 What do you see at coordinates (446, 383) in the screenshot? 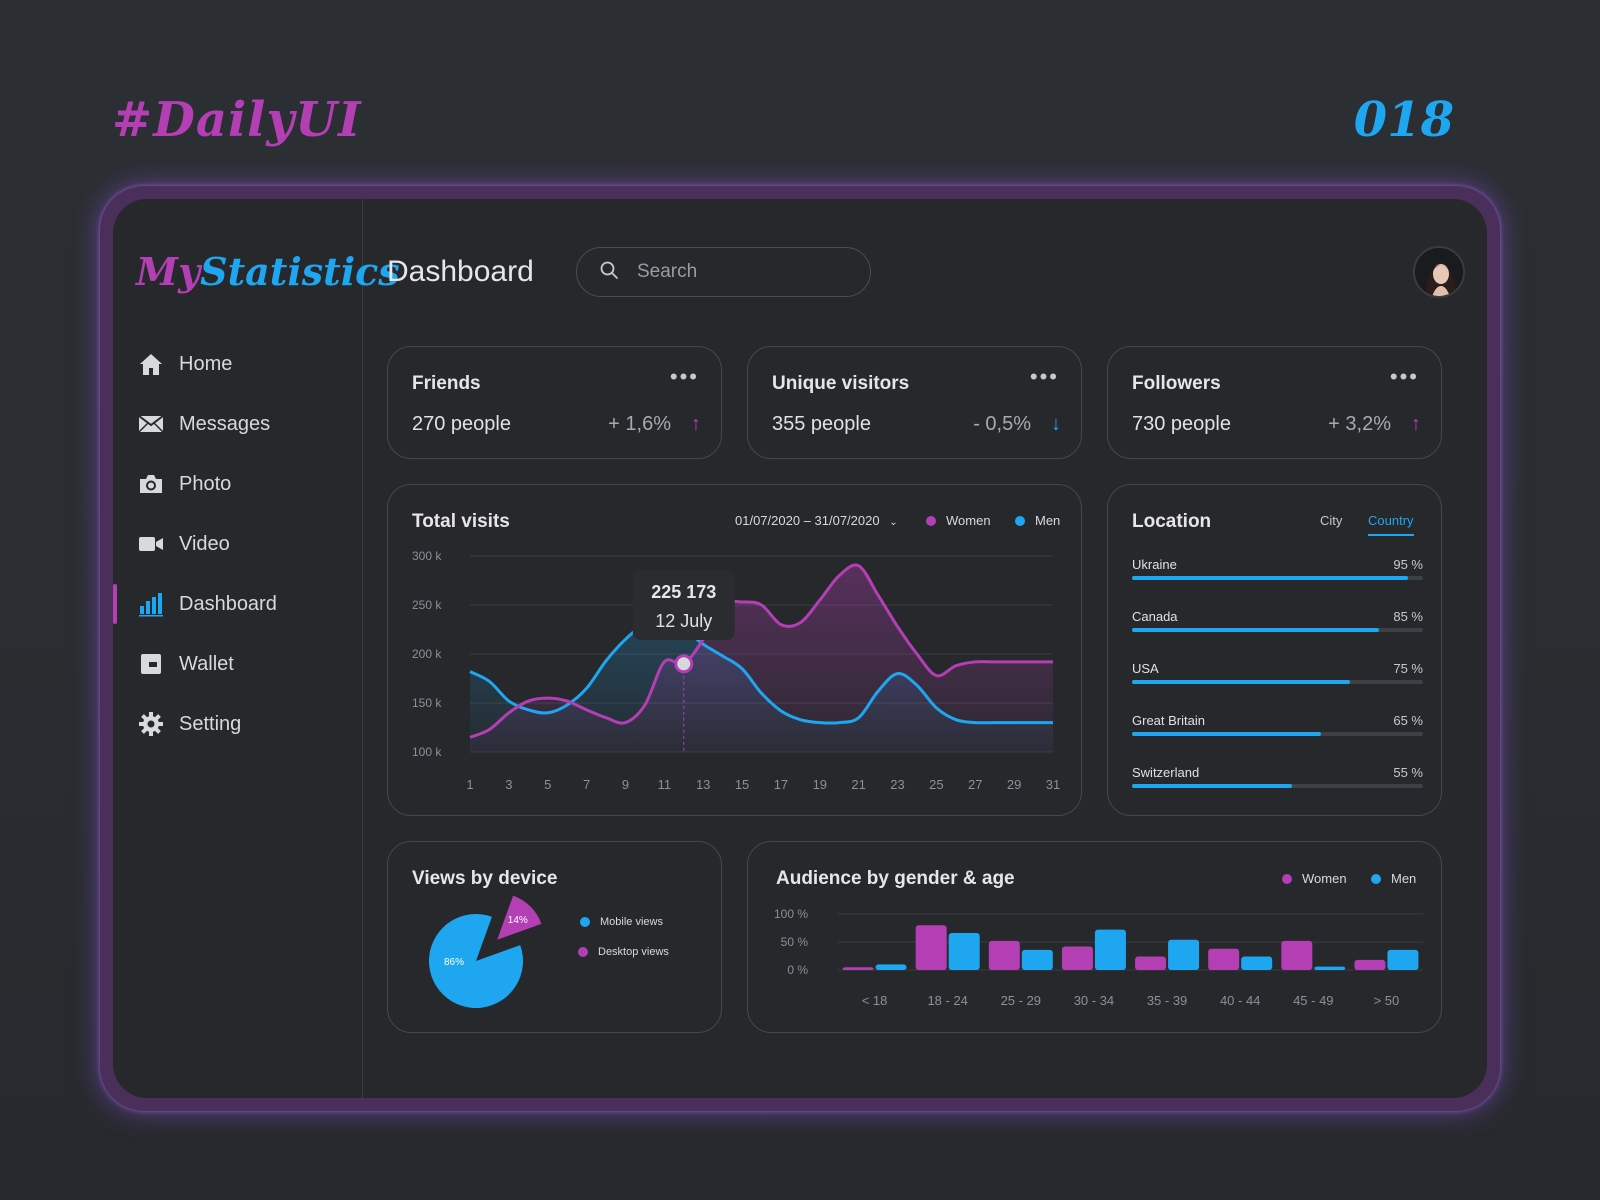
I see `stat-title: Friends` at bounding box center [446, 383].